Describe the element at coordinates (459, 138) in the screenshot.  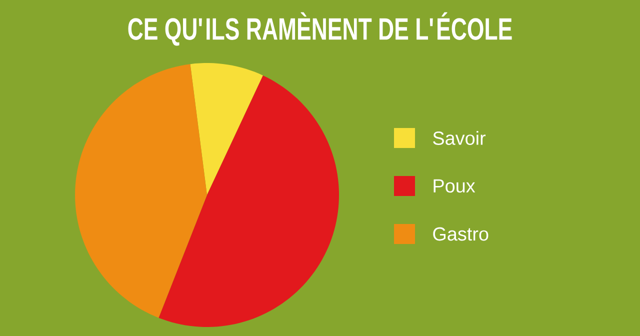
I see `legend-label: Savoir` at that location.